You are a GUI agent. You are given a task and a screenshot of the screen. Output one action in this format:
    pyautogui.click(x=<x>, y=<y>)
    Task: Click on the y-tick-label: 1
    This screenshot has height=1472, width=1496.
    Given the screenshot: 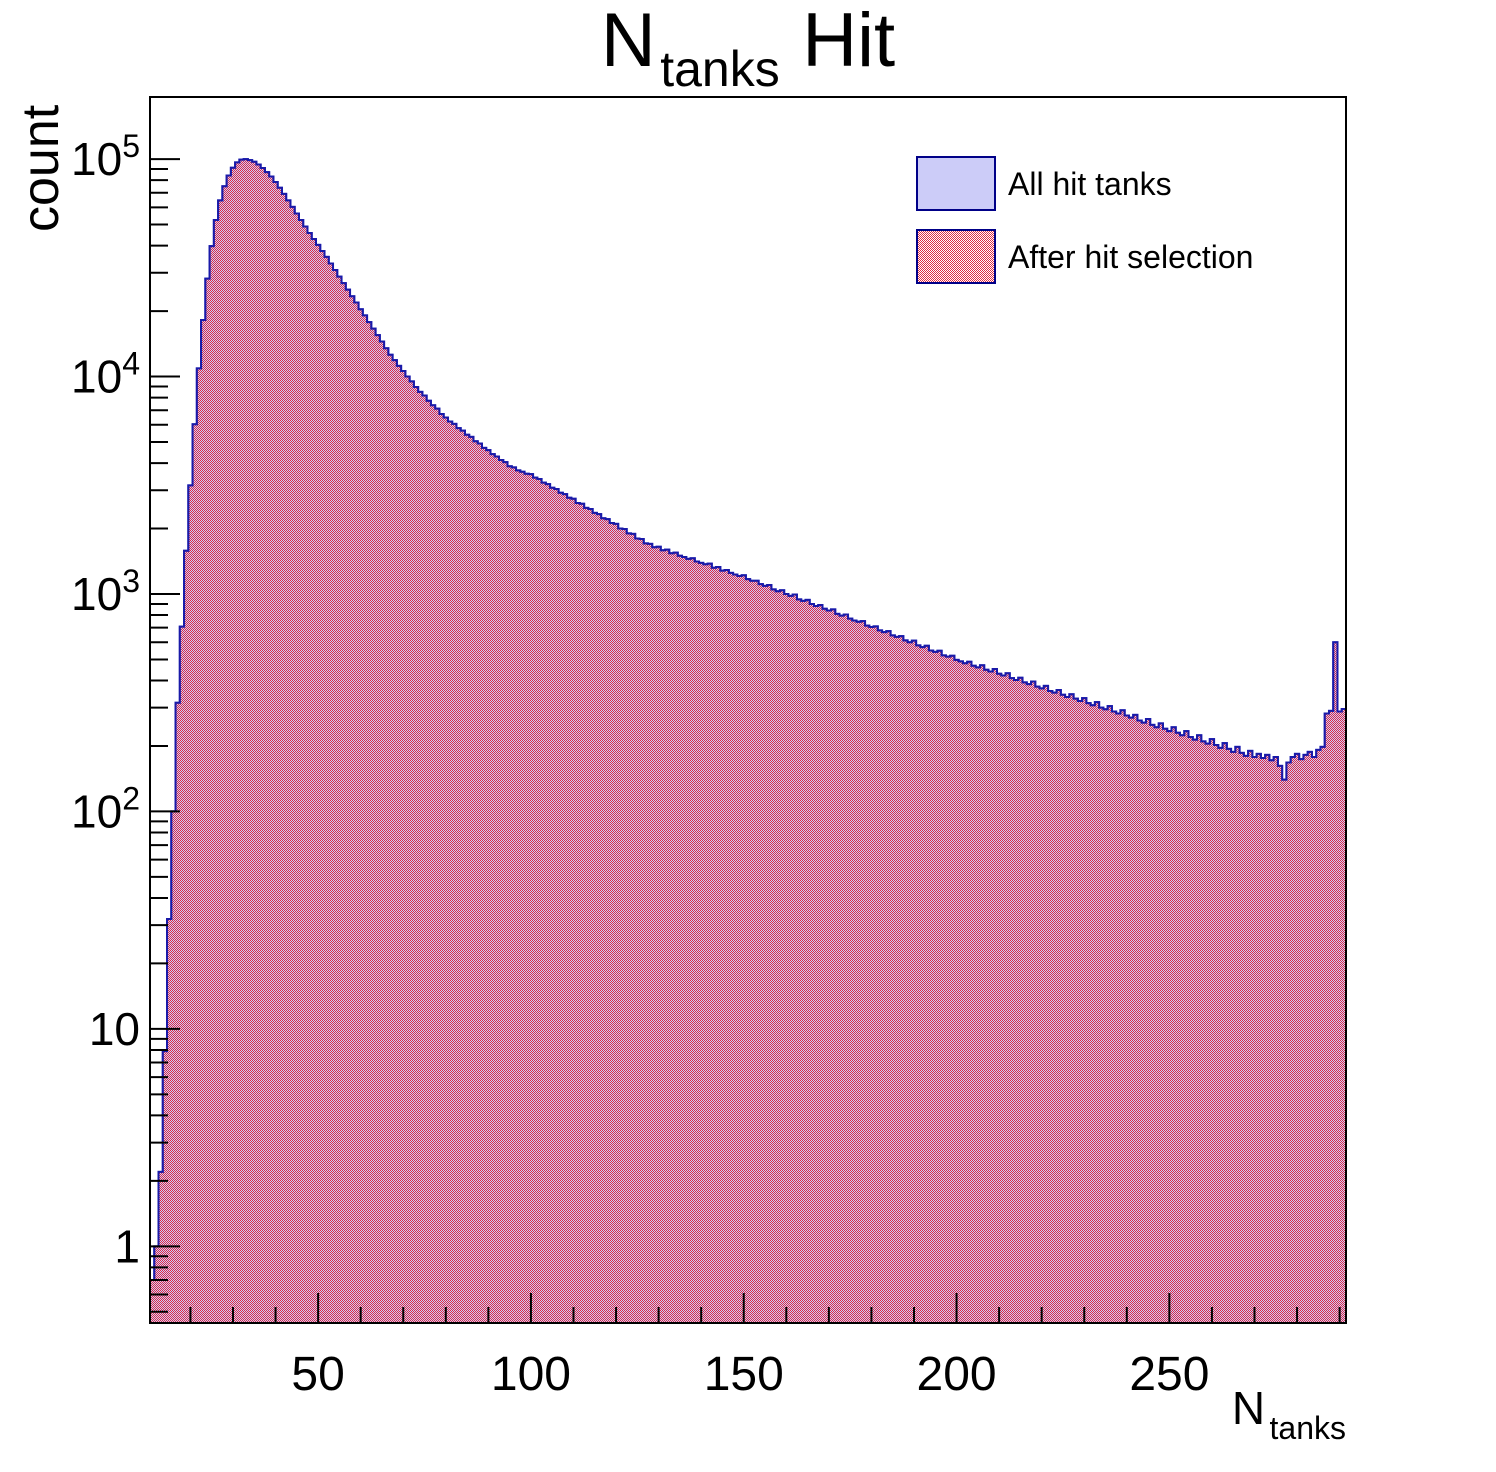 What is the action you would take?
    pyautogui.click(x=127, y=1246)
    